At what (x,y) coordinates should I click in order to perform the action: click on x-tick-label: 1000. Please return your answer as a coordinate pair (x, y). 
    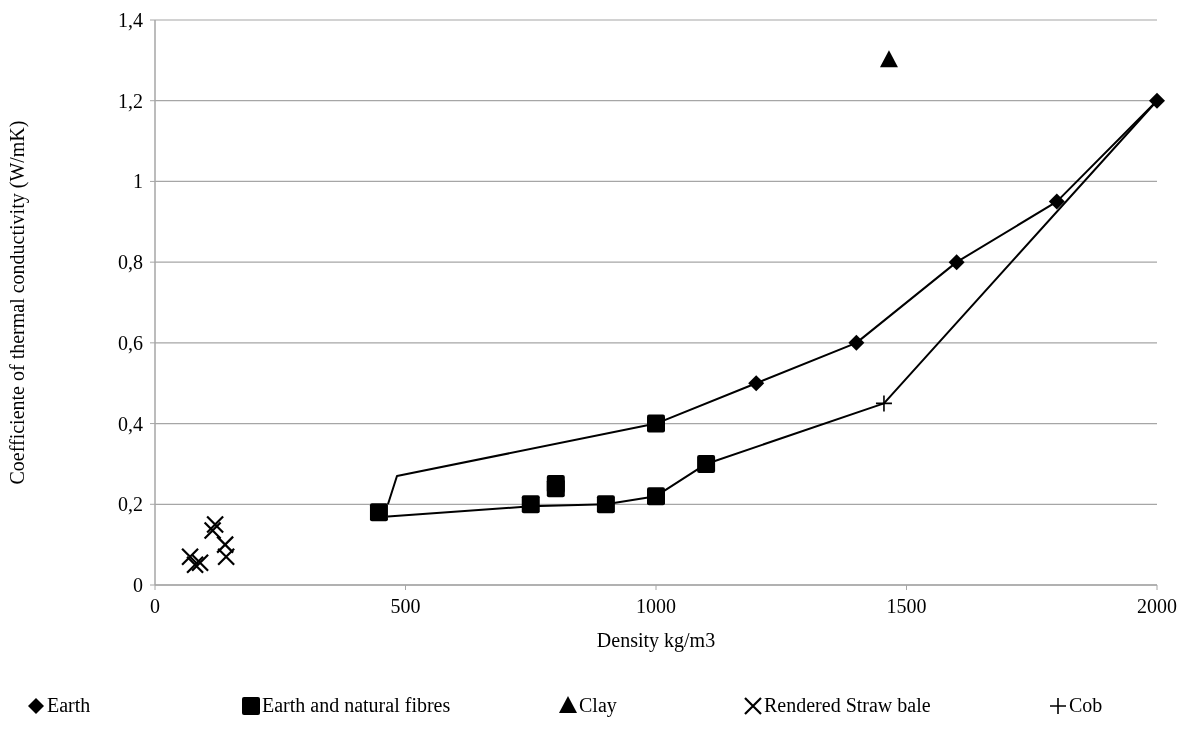
    Looking at the image, I should click on (656, 606).